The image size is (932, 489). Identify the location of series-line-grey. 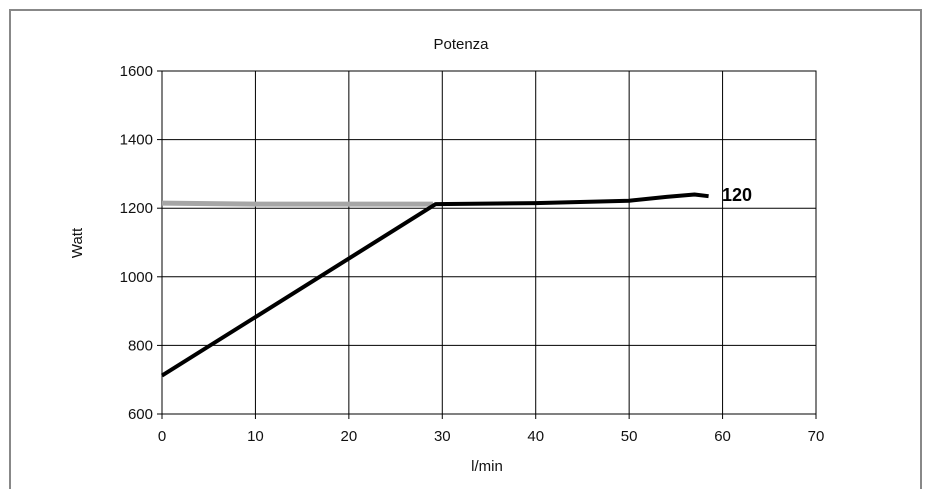
(297, 203).